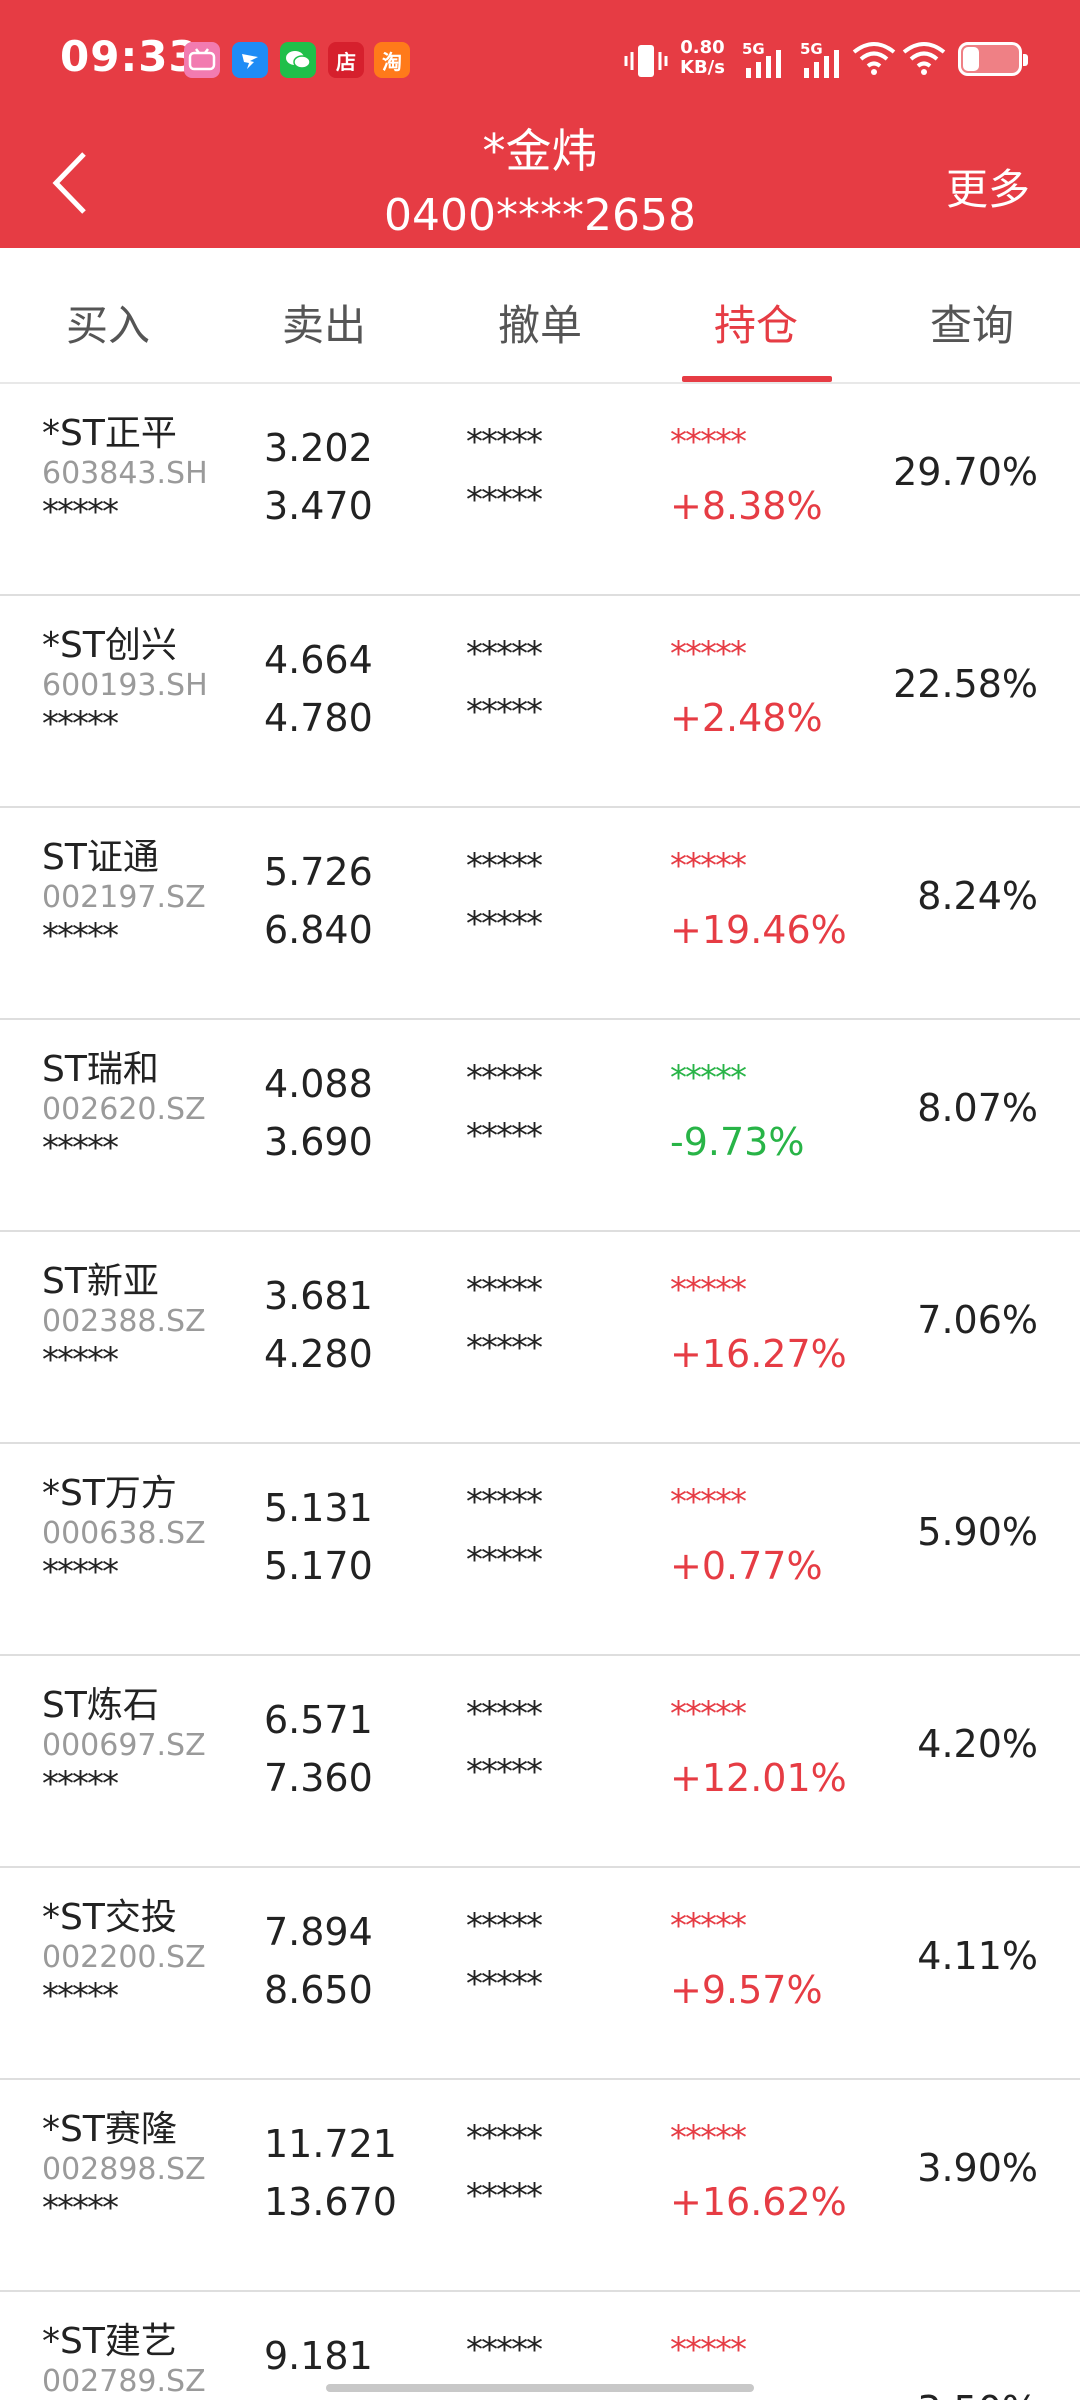  Describe the element at coordinates (540, 151) in the screenshot. I see `page-title: *金炜` at that location.